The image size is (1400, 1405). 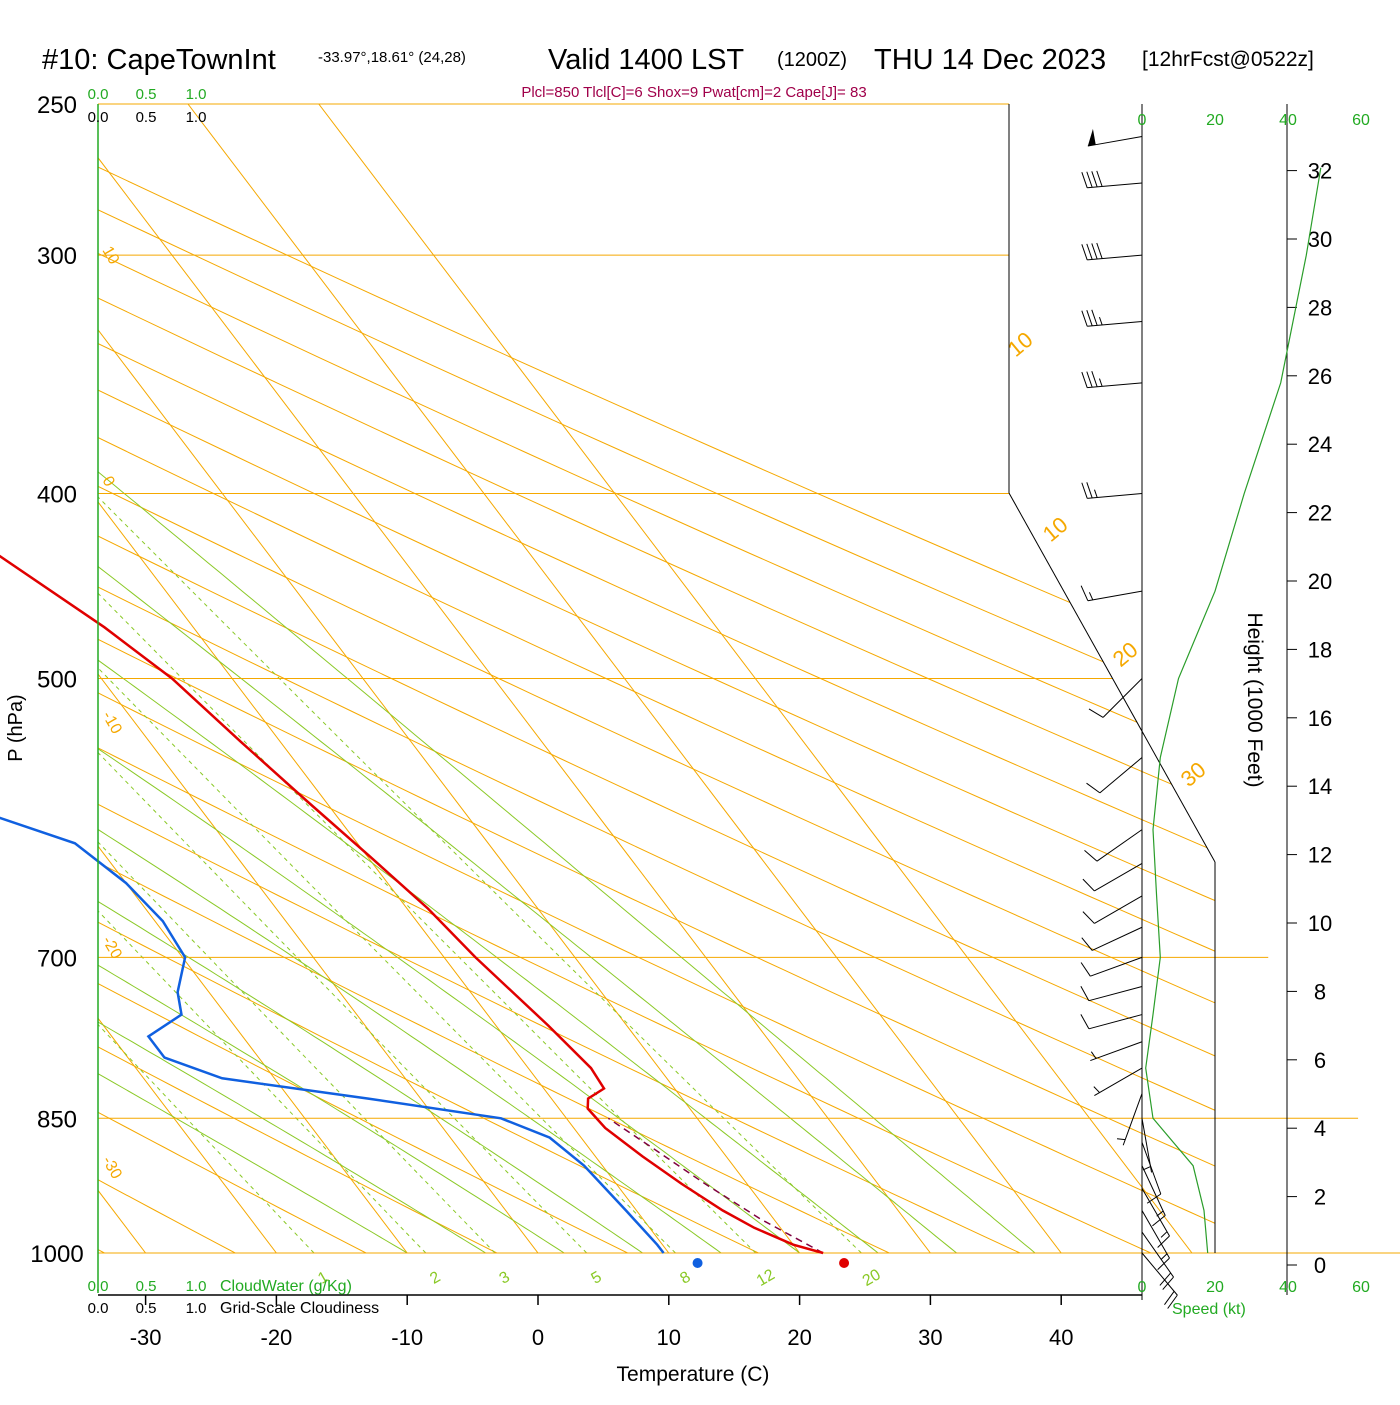 What do you see at coordinates (286, 1286) in the screenshot?
I see `cloudwater-label: CloudWater (g/Kg)` at bounding box center [286, 1286].